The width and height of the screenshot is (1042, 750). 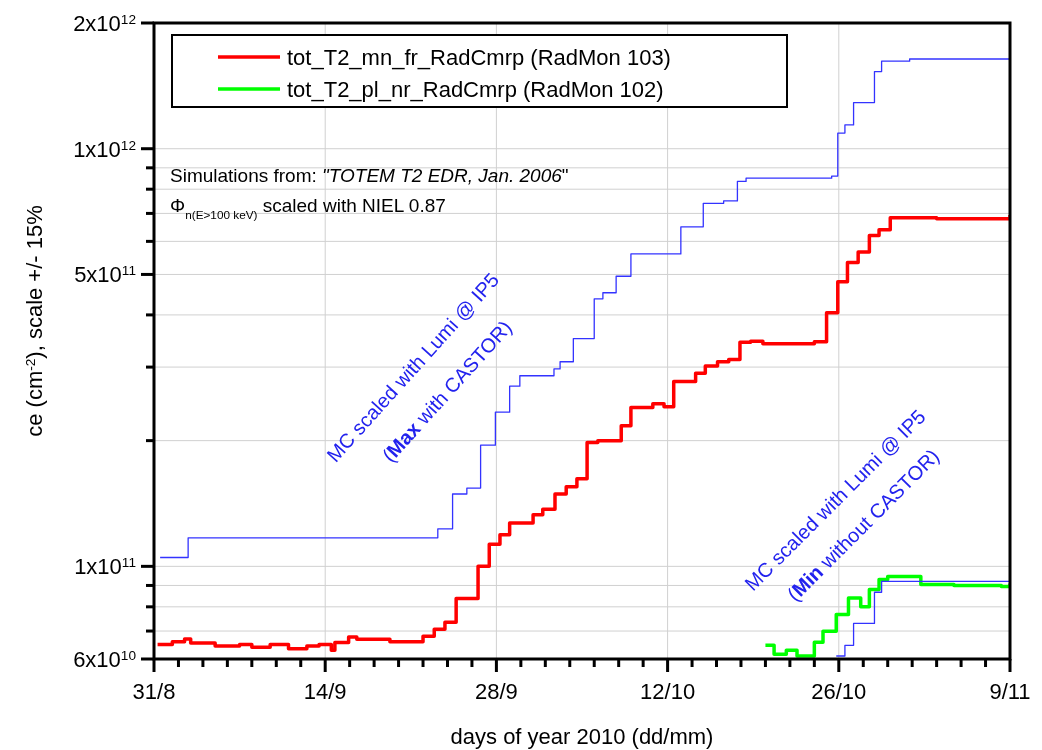 I want to click on y-tick-label: 5x10$^{11}$, so click(x=105, y=275).